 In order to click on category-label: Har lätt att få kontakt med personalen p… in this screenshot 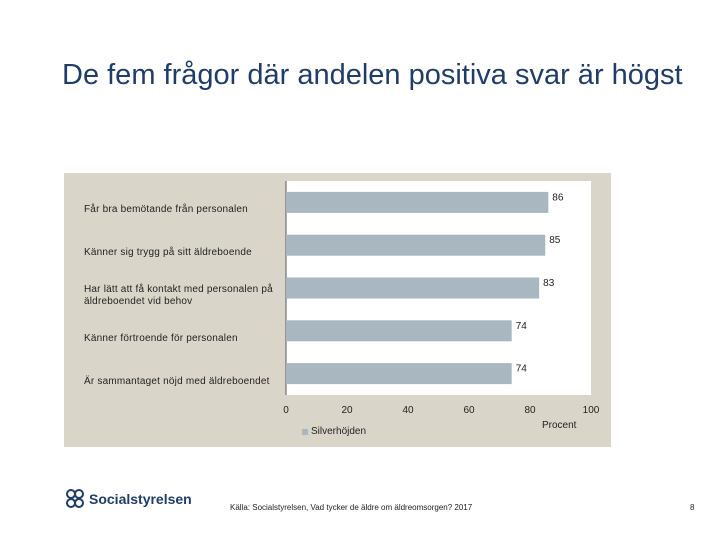, I will do `click(178, 295)`.